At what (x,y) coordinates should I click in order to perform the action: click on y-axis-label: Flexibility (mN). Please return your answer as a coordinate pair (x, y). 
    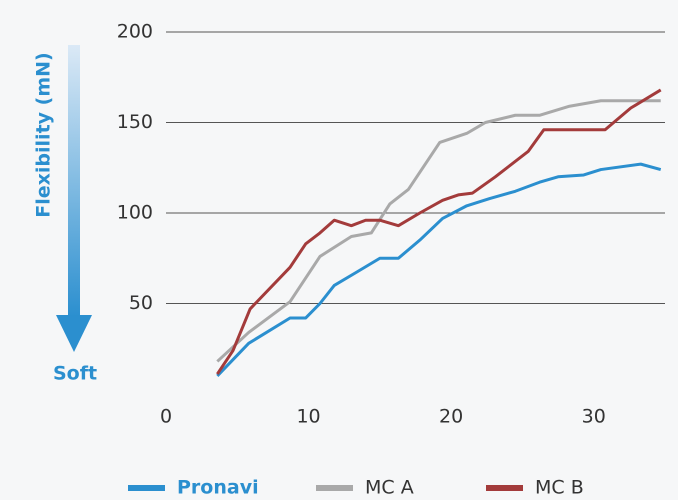
    Looking at the image, I should click on (44, 134).